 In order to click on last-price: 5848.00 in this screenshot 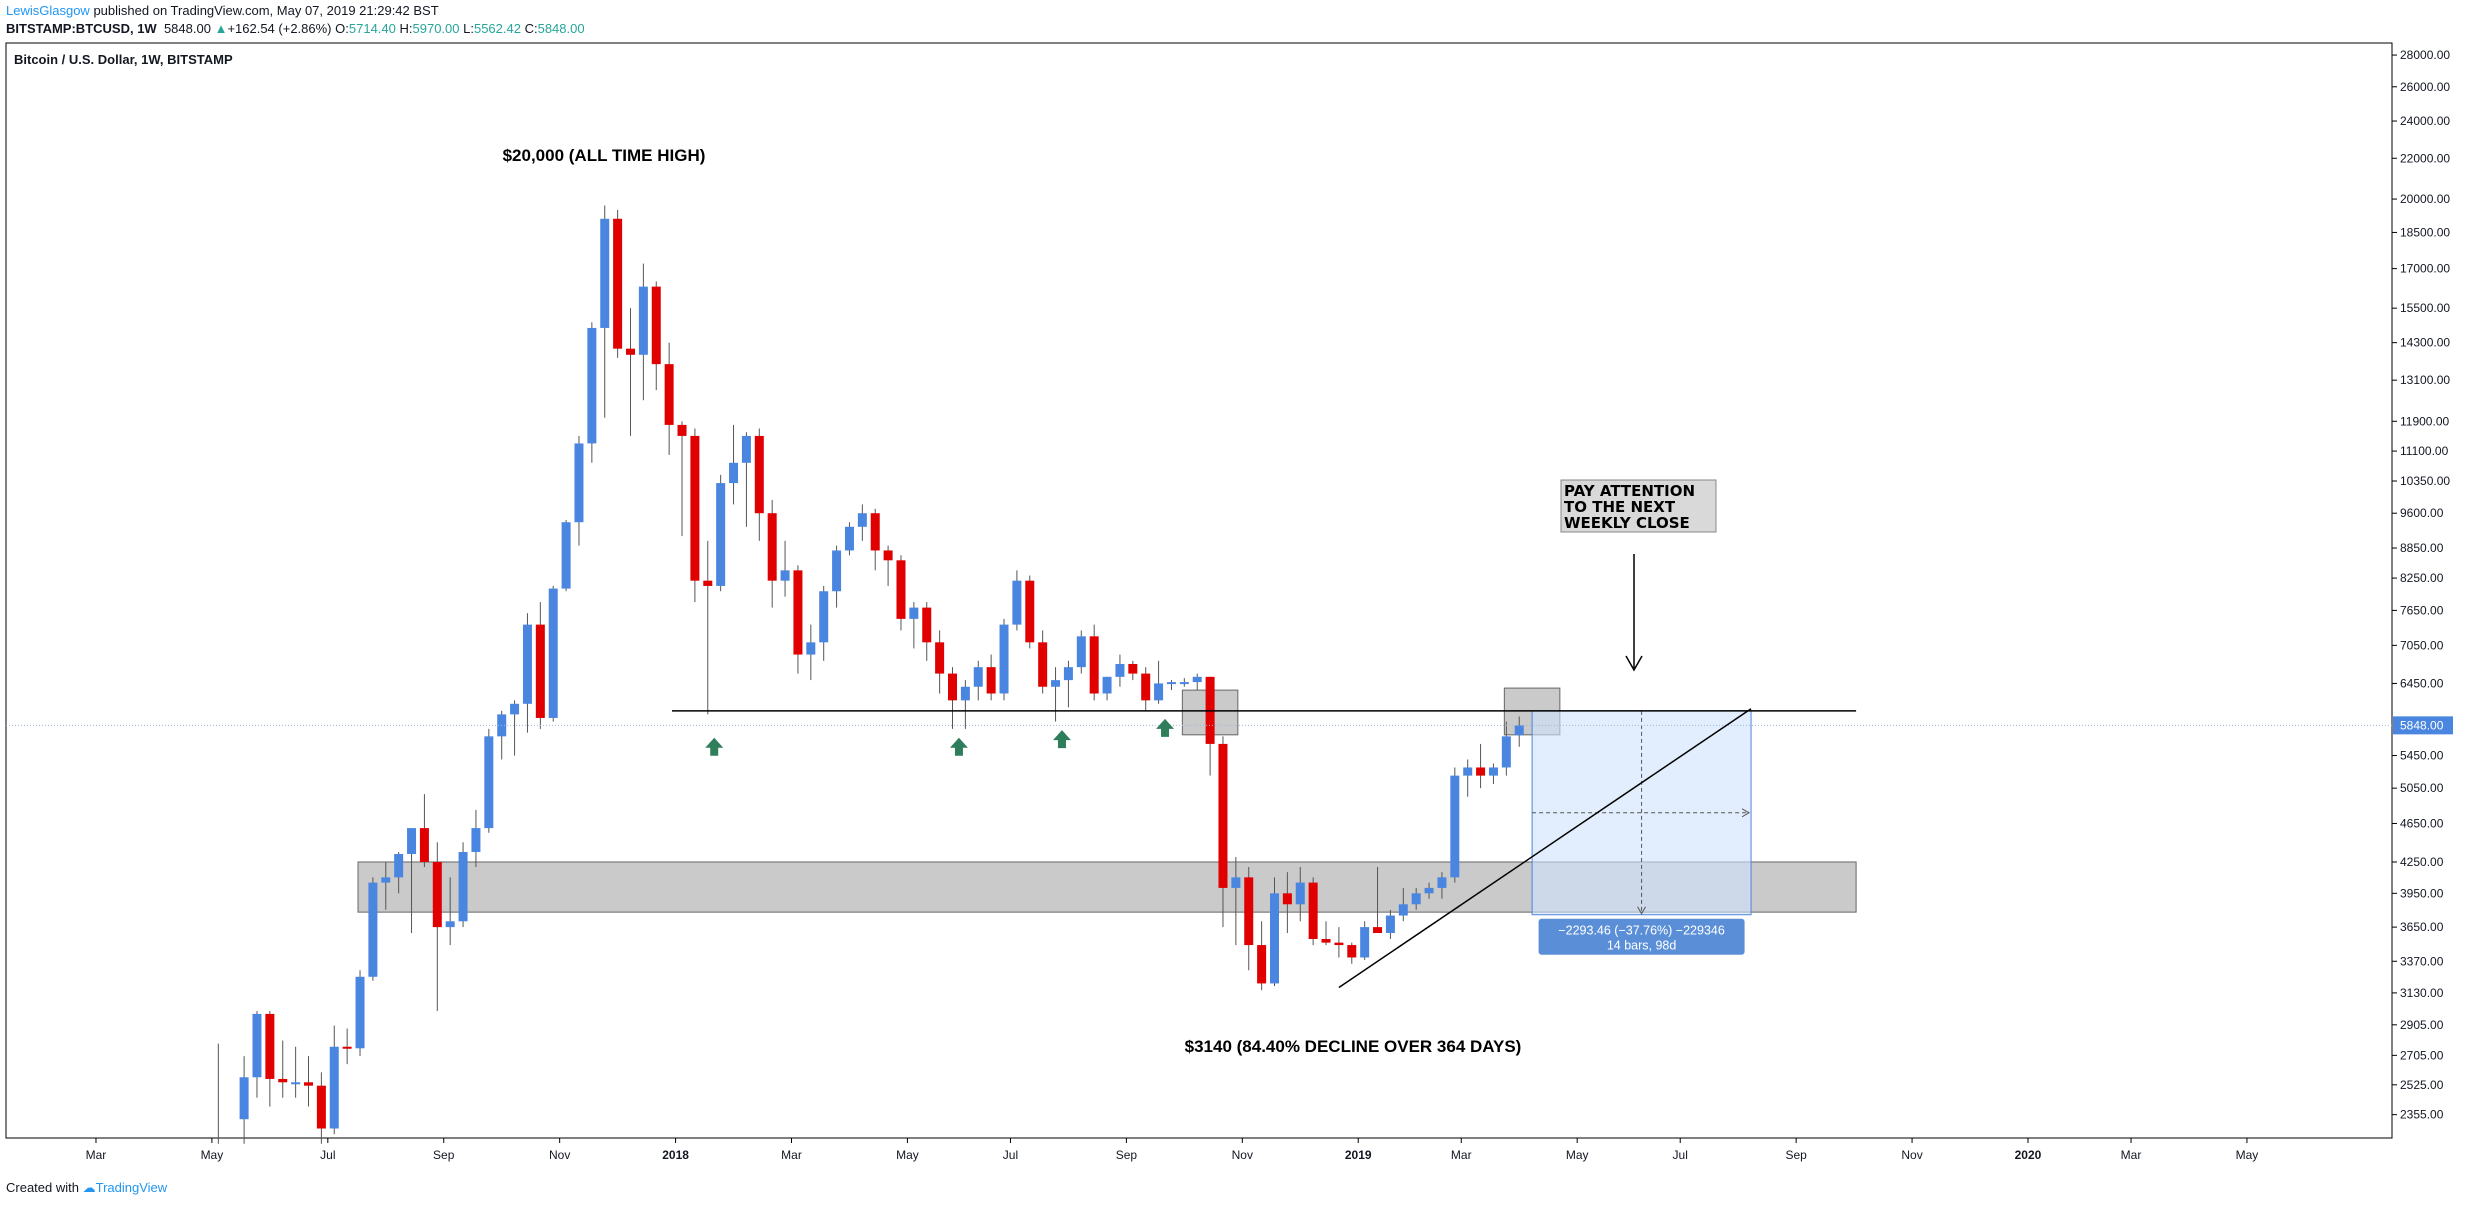, I will do `click(187, 28)`.